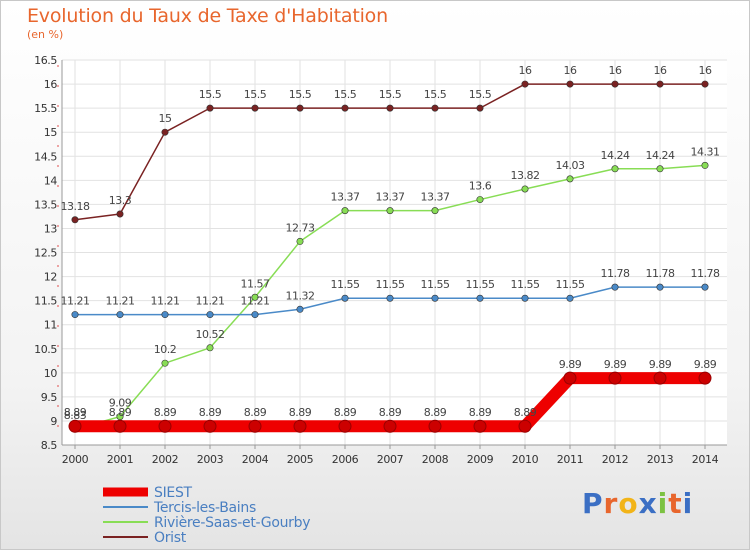 This screenshot has width=750, height=550. What do you see at coordinates (525, 459) in the screenshot?
I see `x-tick-label: 2010` at bounding box center [525, 459].